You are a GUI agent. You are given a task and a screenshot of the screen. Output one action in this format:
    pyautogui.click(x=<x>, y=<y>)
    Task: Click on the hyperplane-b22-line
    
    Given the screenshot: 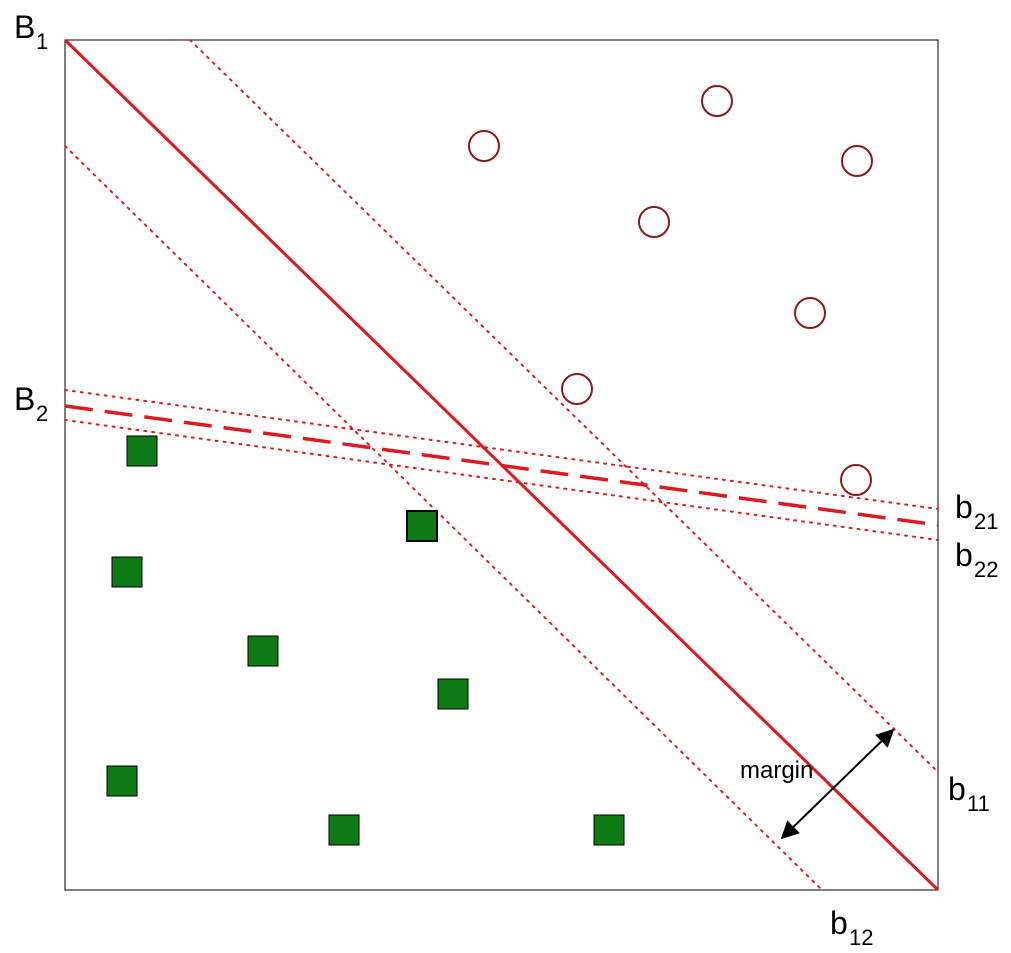 What is the action you would take?
    pyautogui.click(x=501, y=480)
    